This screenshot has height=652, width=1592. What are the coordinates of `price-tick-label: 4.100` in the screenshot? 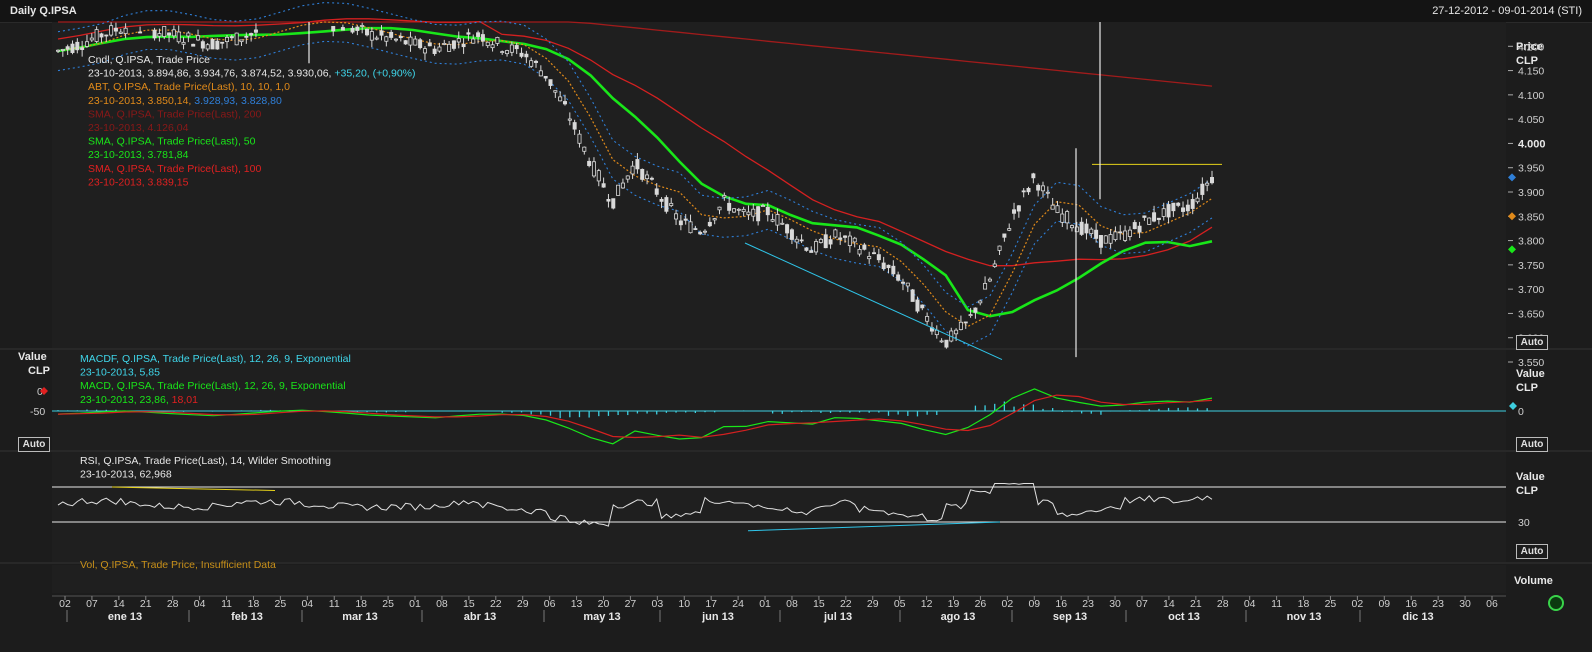 It's located at (1531, 96).